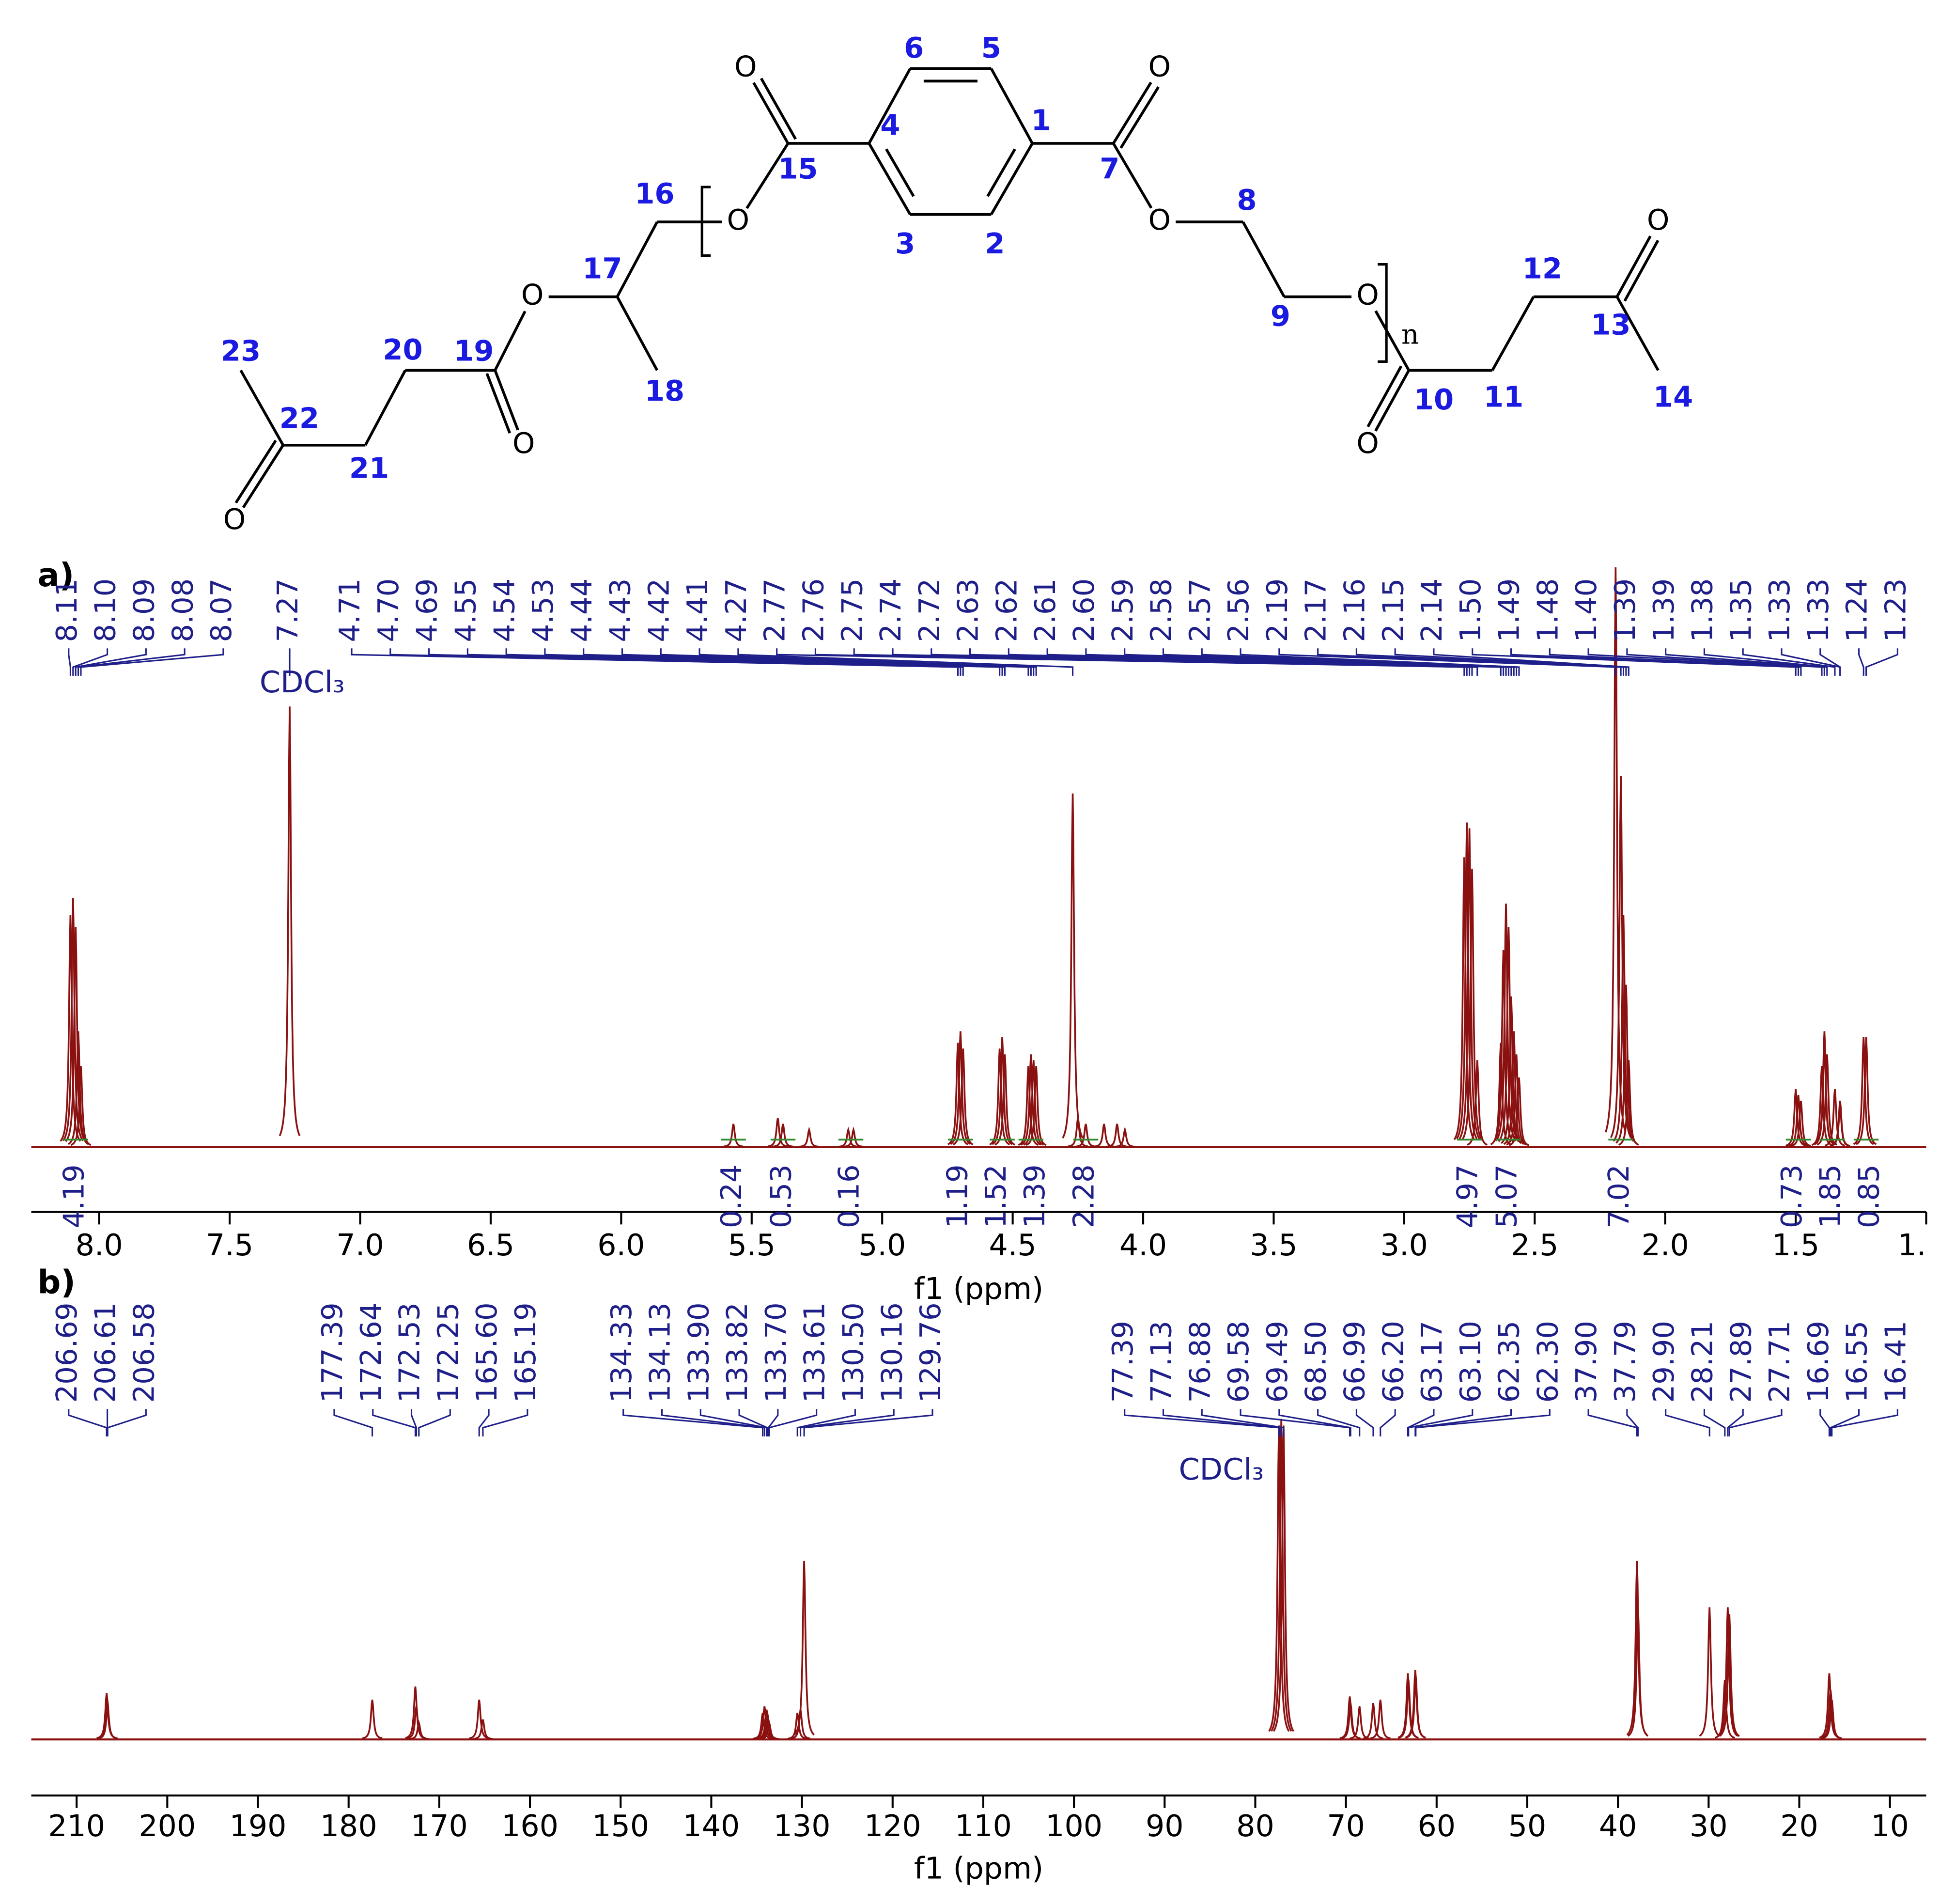 The height and width of the screenshot is (1904, 1955). What do you see at coordinates (1740, 610) in the screenshot?
I see `peak-label: 1.35` at bounding box center [1740, 610].